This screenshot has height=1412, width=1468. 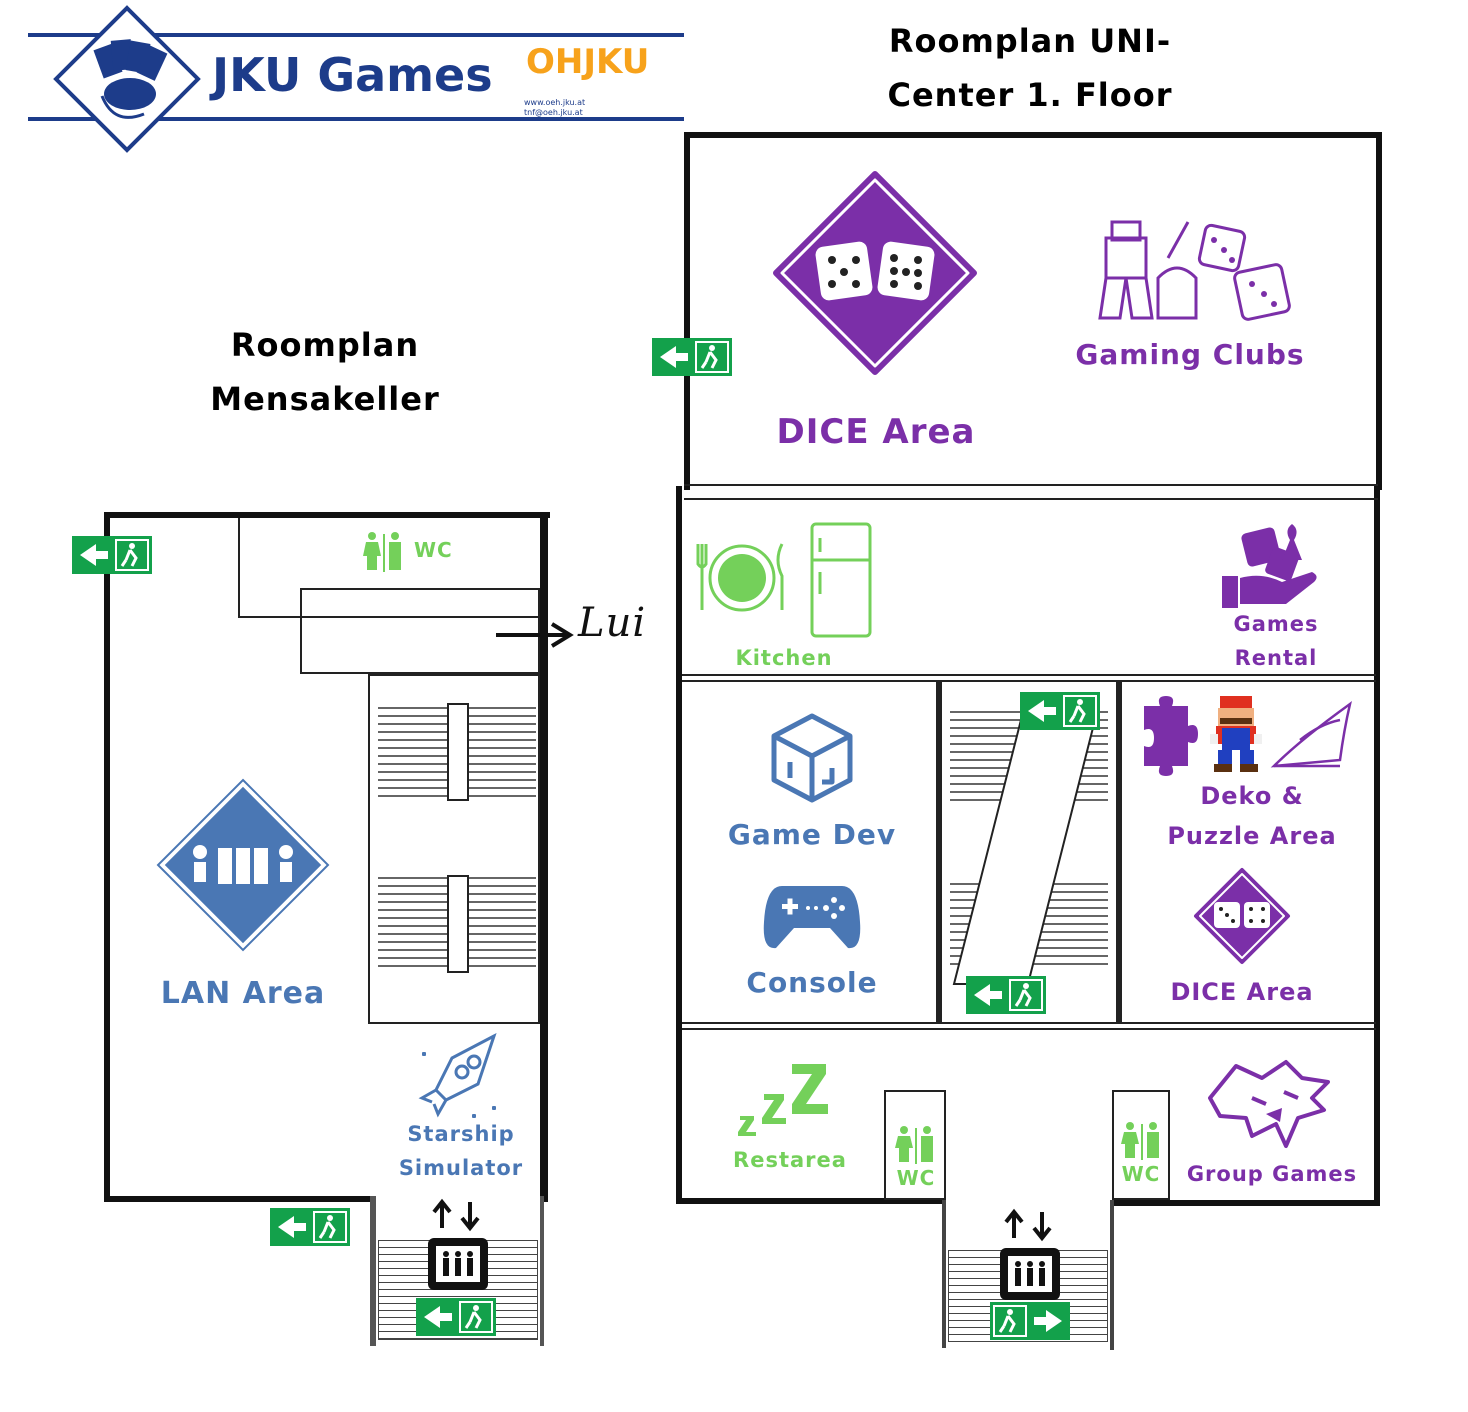 I want to click on game-dev-label: Game Dev, so click(x=812, y=834).